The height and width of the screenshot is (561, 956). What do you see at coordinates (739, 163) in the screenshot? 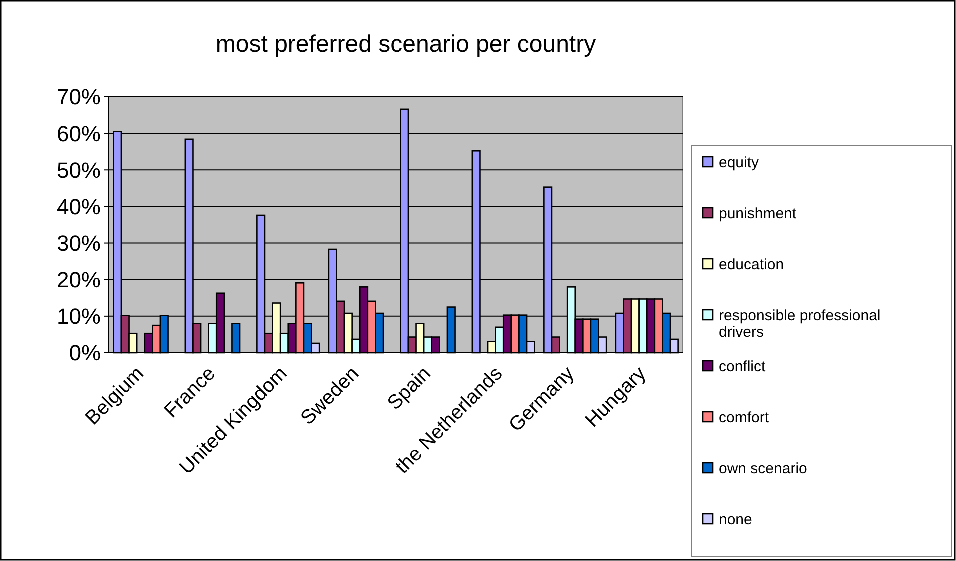
I see `legend-label: equity` at bounding box center [739, 163].